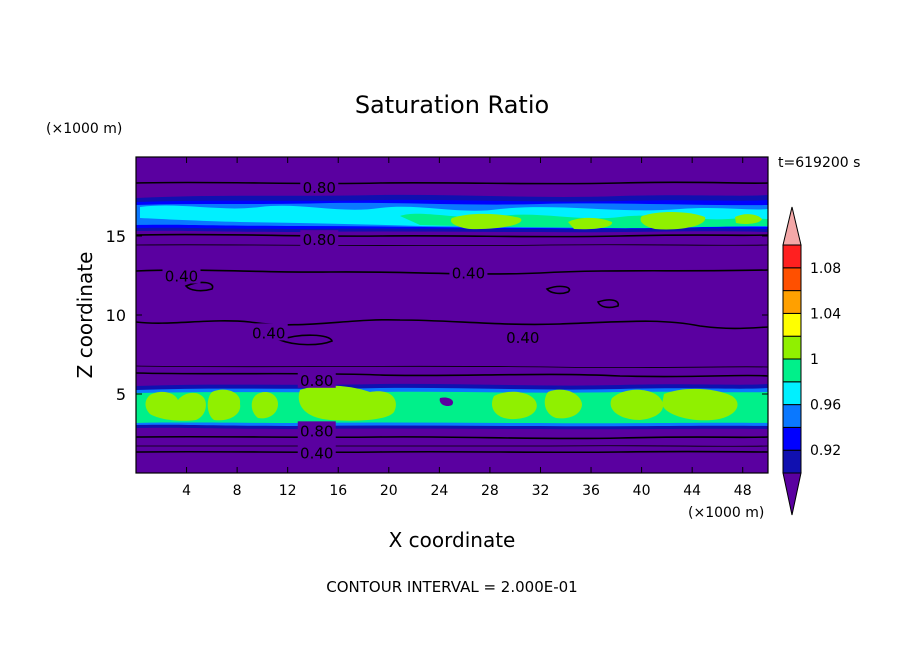 The width and height of the screenshot is (904, 654). I want to click on upper-moist-band, so click(452, 213).